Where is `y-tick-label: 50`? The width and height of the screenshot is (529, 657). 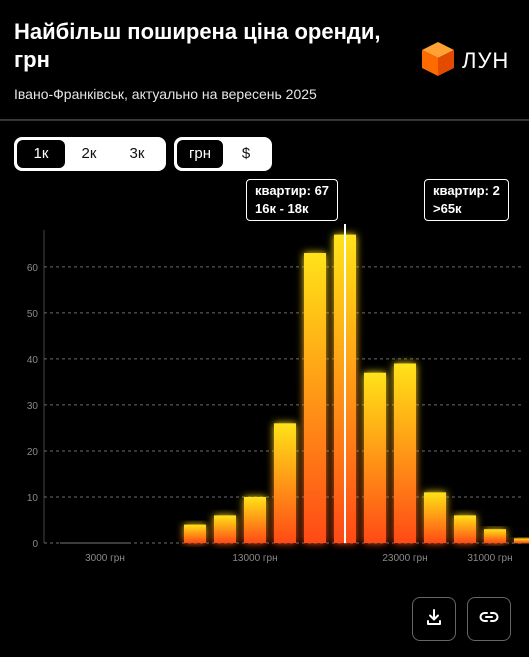 y-tick-label: 50 is located at coordinates (33, 314).